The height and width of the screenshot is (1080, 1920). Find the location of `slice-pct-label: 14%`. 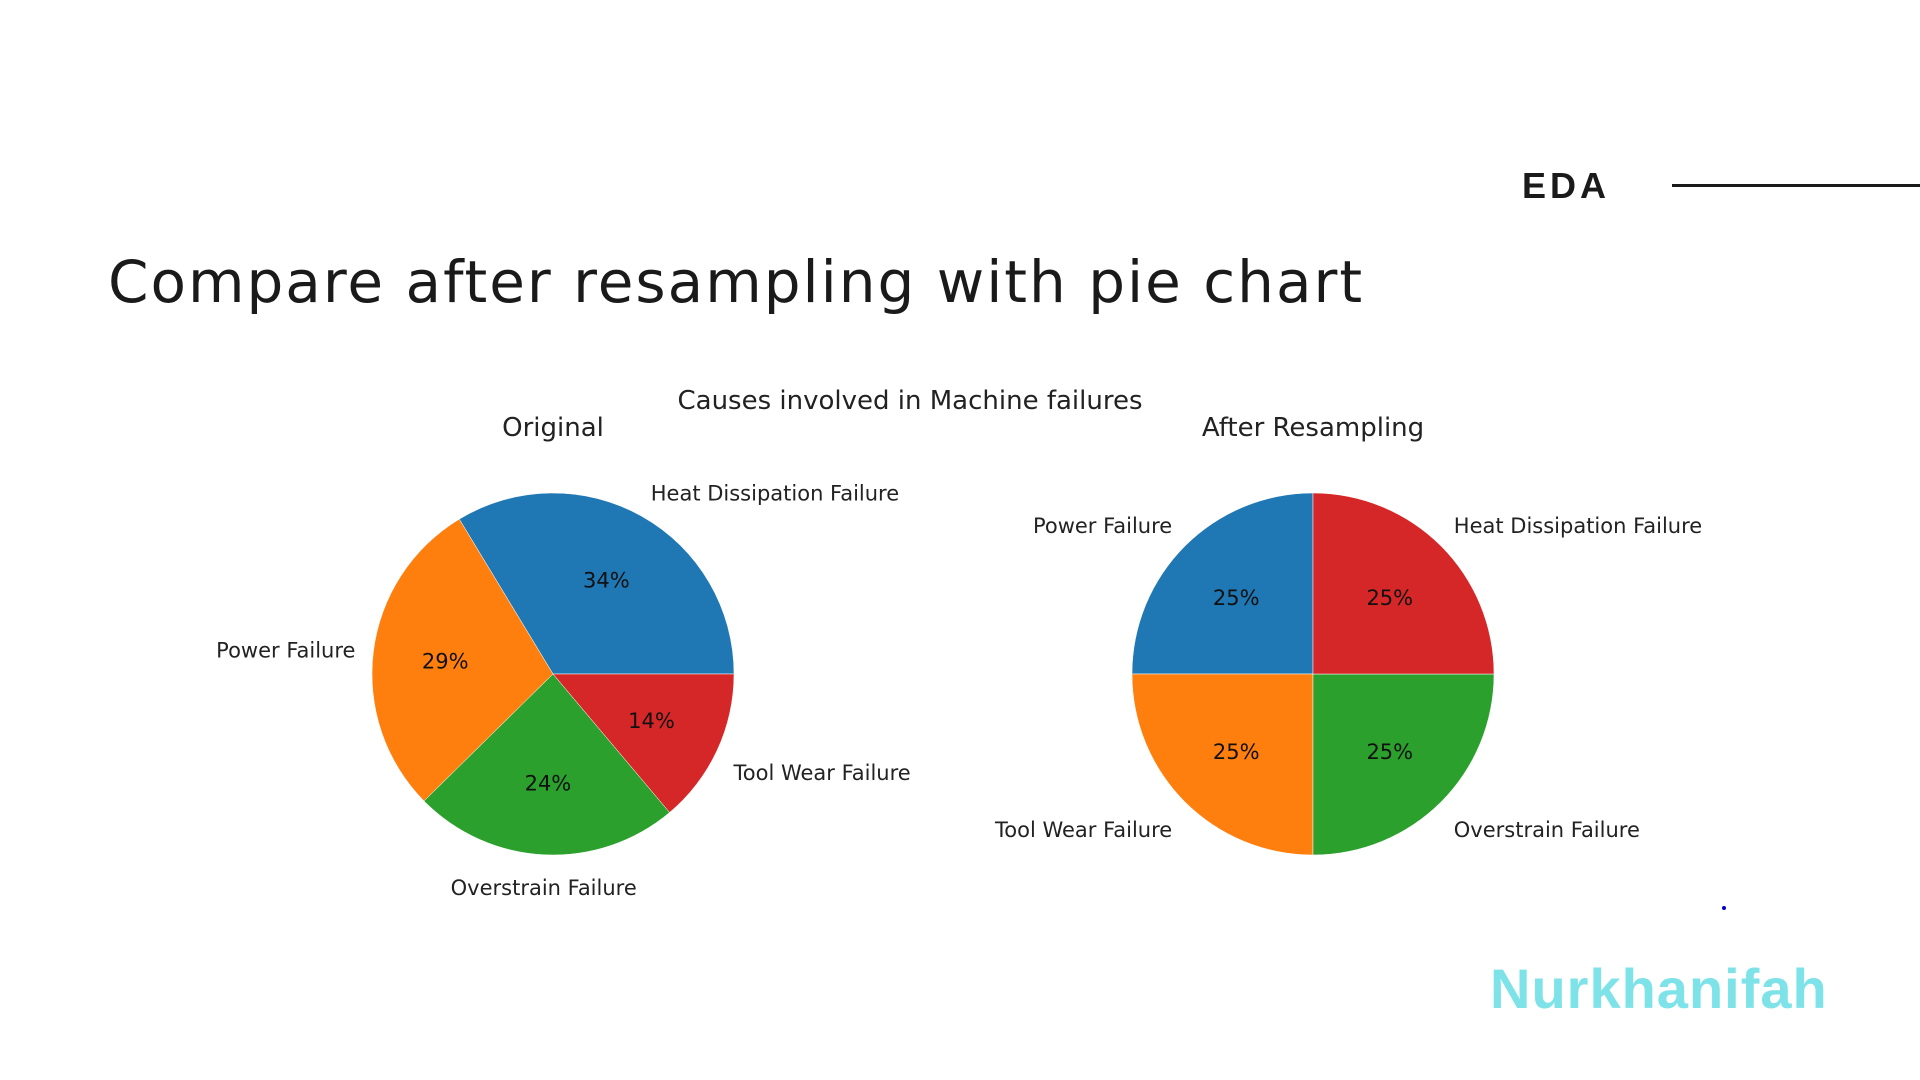

slice-pct-label: 14% is located at coordinates (651, 721).